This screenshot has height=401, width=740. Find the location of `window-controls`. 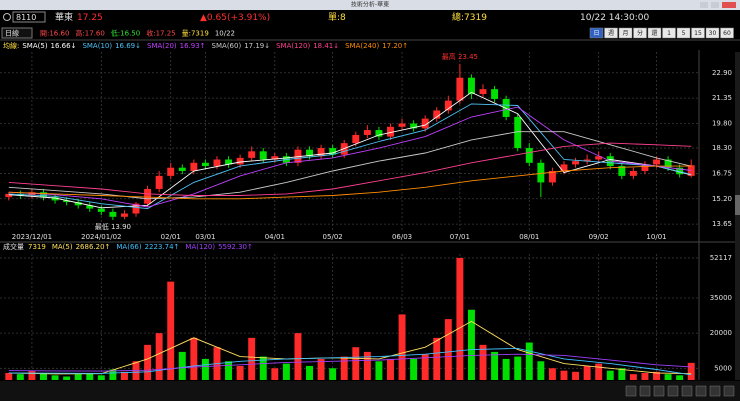

window-controls is located at coordinates (718, 5).